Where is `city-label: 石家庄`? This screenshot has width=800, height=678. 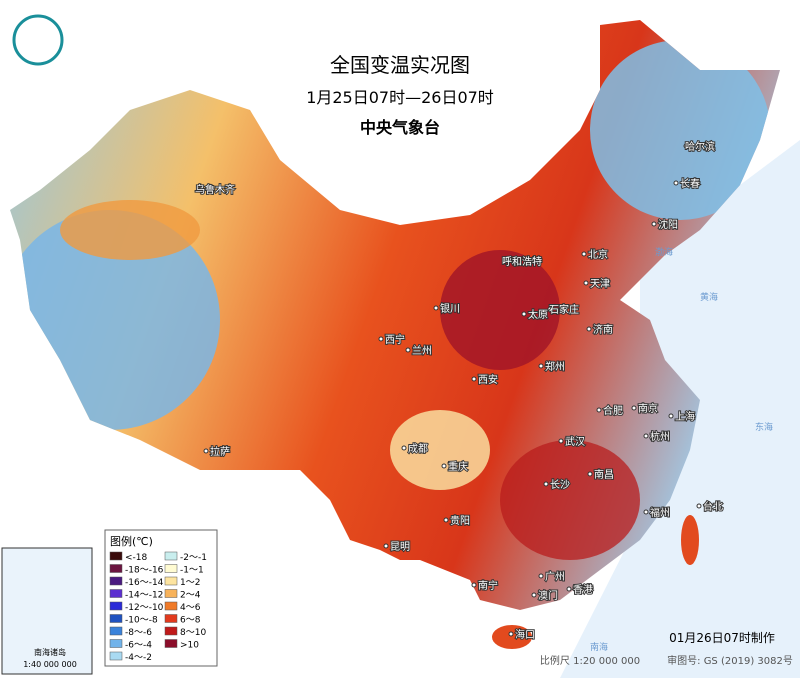
city-label: 石家庄 is located at coordinates (564, 309).